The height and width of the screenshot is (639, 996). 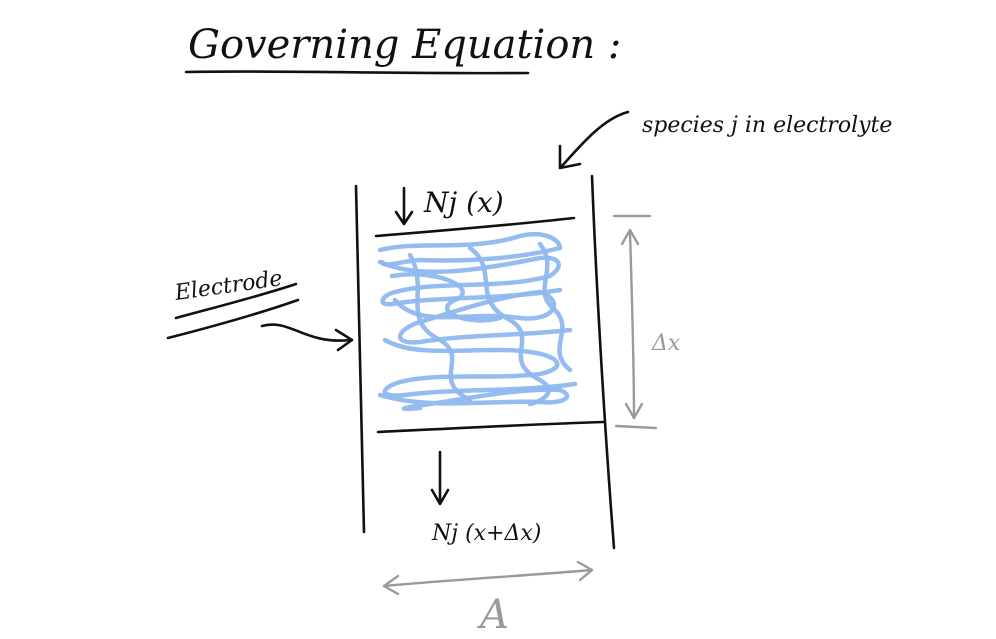 What do you see at coordinates (632, 325) in the screenshot?
I see `dx-dimension-line` at bounding box center [632, 325].